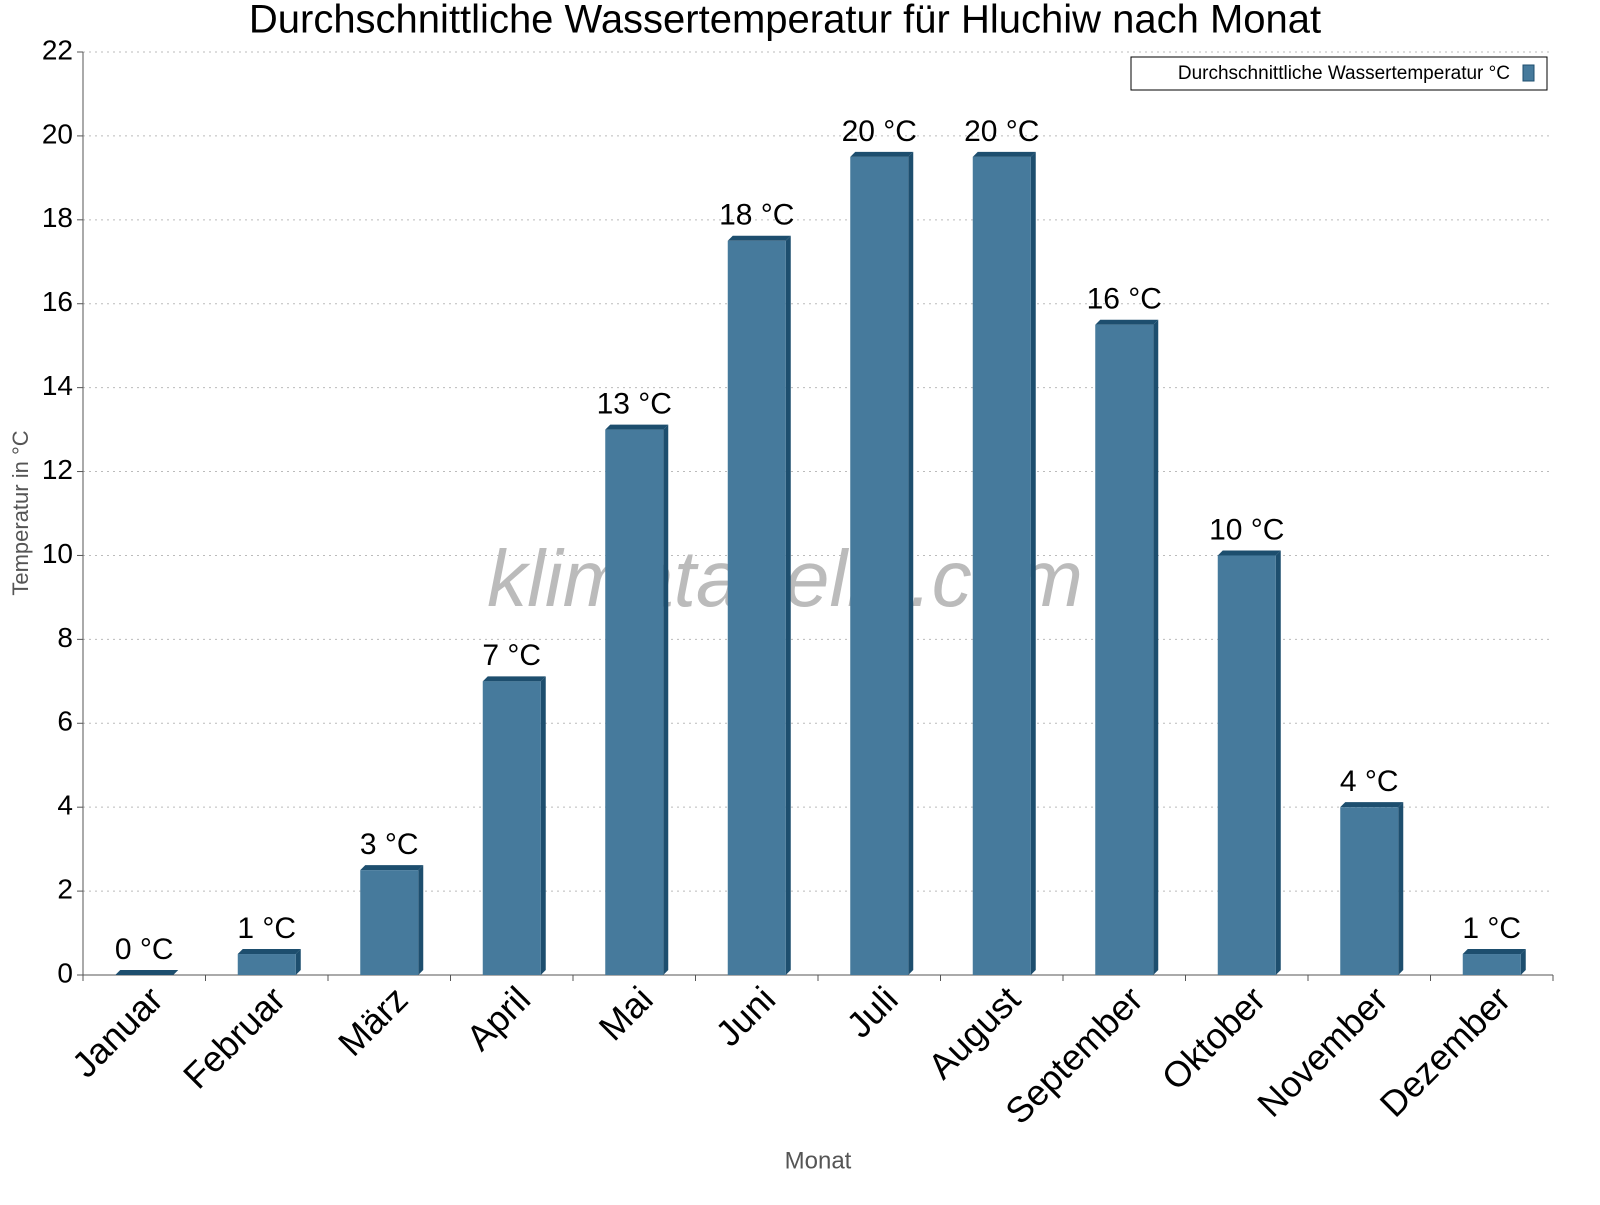 Image resolution: width=1600 pixels, height=1205 pixels. Describe the element at coordinates (65, 972) in the screenshot. I see `y-tick-label: 0` at that location.